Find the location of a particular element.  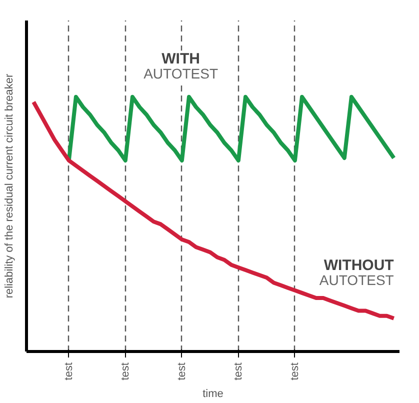

x-axis-title: time is located at coordinates (213, 394).